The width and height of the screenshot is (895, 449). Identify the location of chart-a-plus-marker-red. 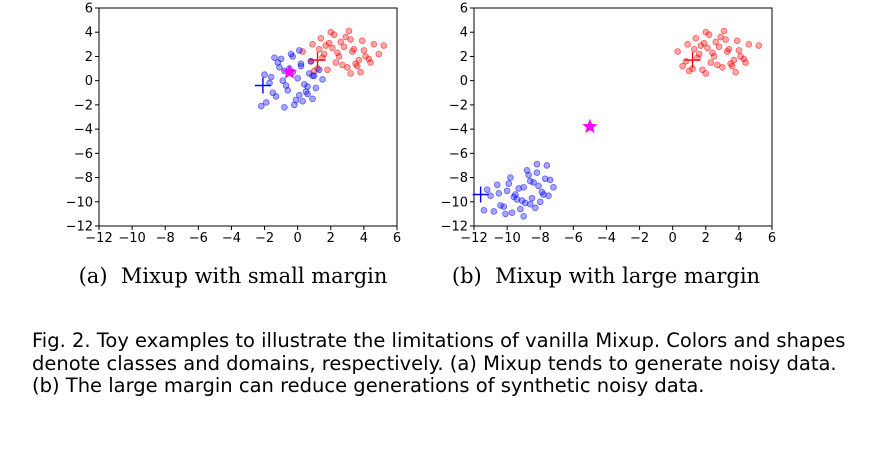
(317, 60).